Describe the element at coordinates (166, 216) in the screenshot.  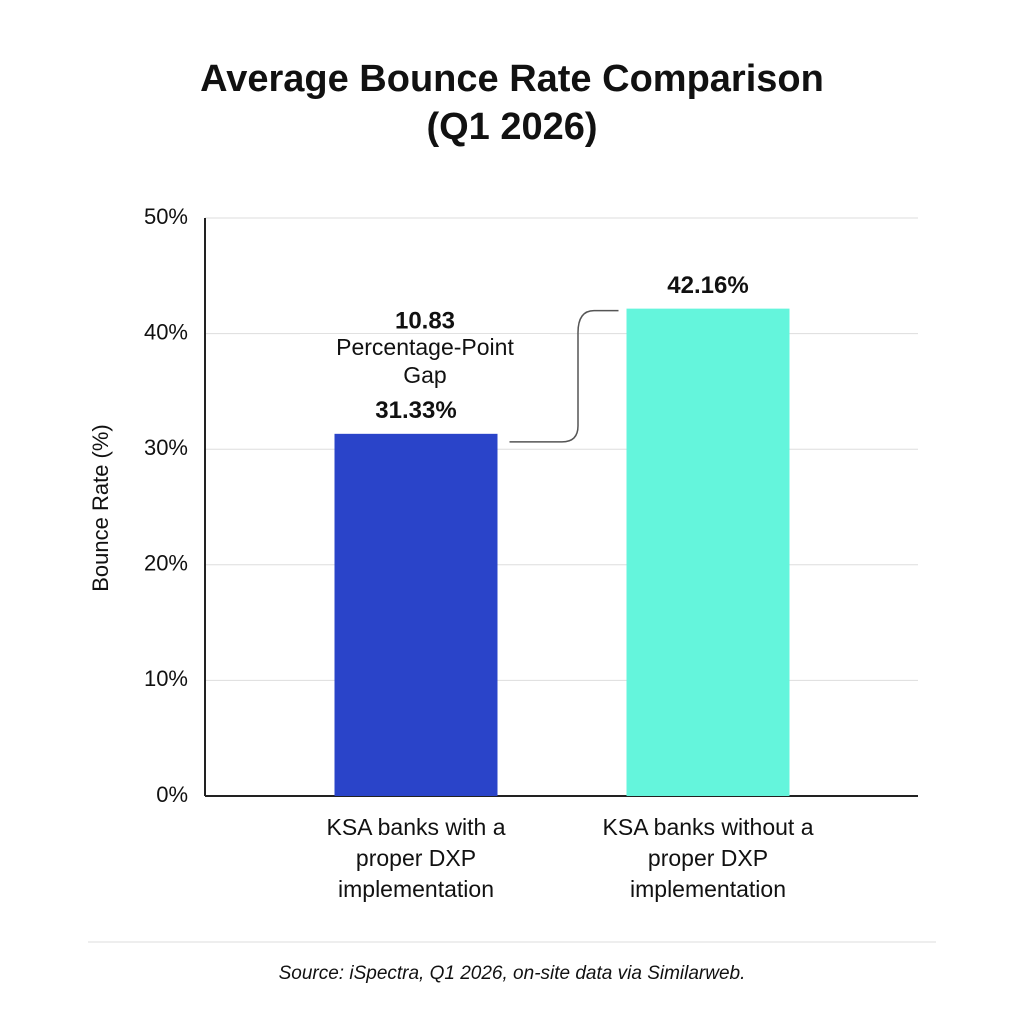
I see `y-tick-label: 50%` at that location.